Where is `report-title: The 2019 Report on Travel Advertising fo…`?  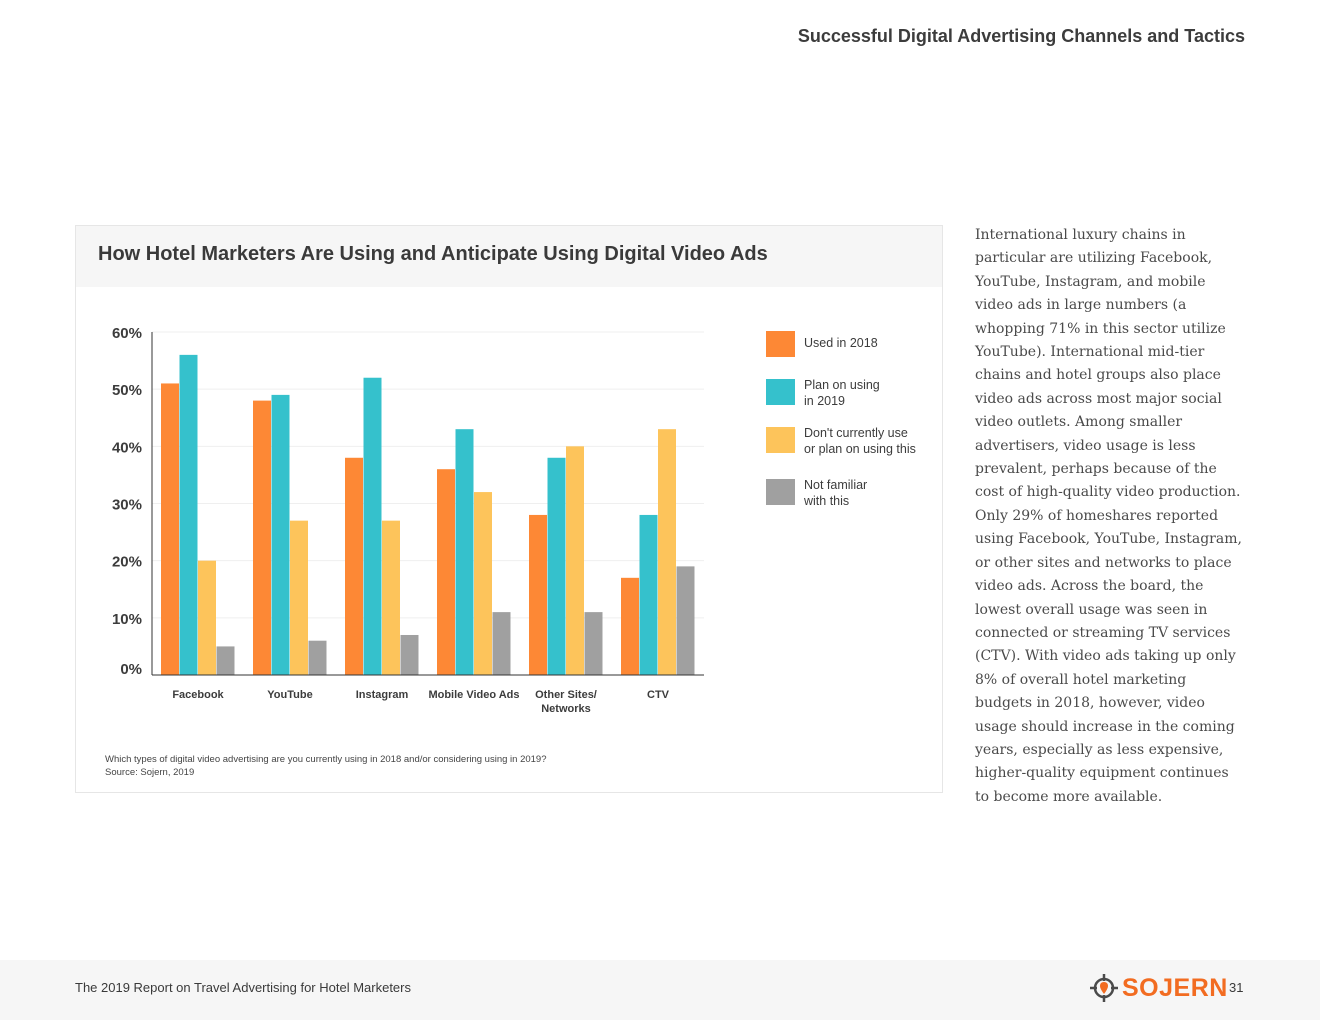
report-title: The 2019 Report on Travel Advertising fo… is located at coordinates (243, 987).